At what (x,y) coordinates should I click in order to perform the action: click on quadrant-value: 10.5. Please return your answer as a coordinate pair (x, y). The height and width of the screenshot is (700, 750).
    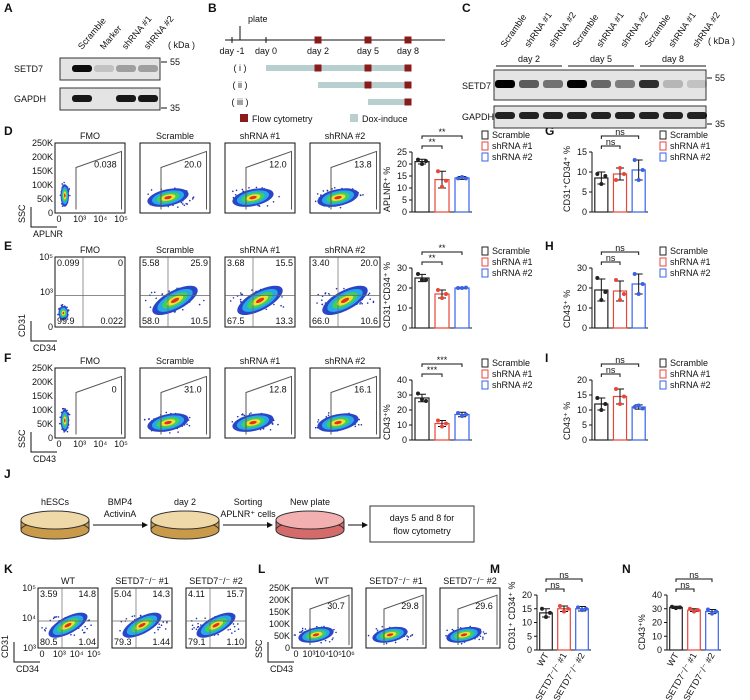
    Looking at the image, I should click on (199, 321).